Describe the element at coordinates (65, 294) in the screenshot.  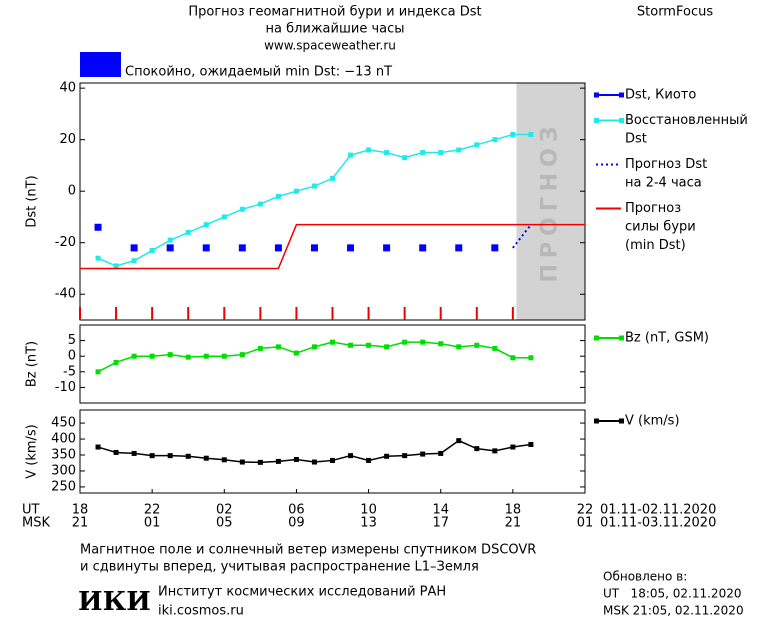
I see `y-tick-label: -40` at that location.